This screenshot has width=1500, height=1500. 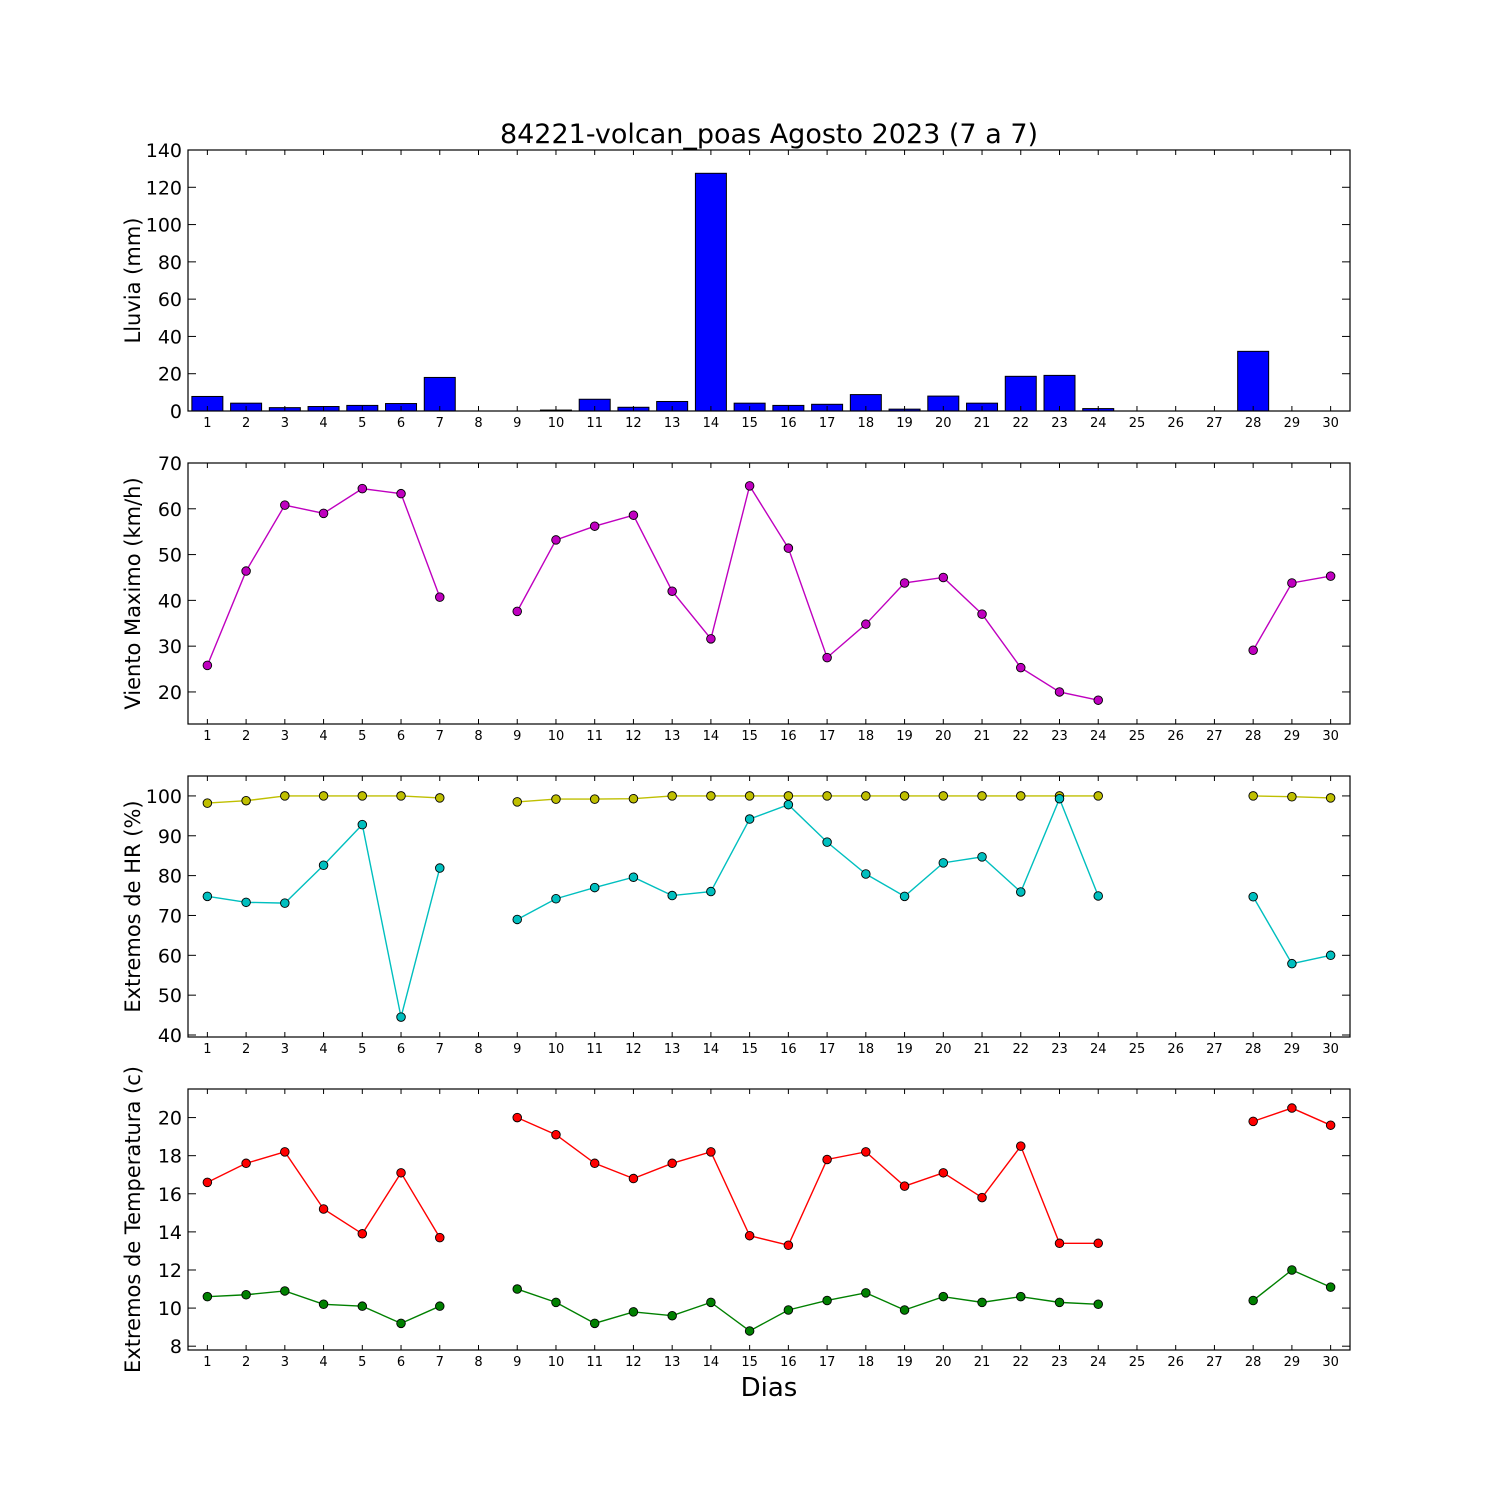 What do you see at coordinates (807, 858) in the screenshot?
I see `series-2-line` at bounding box center [807, 858].